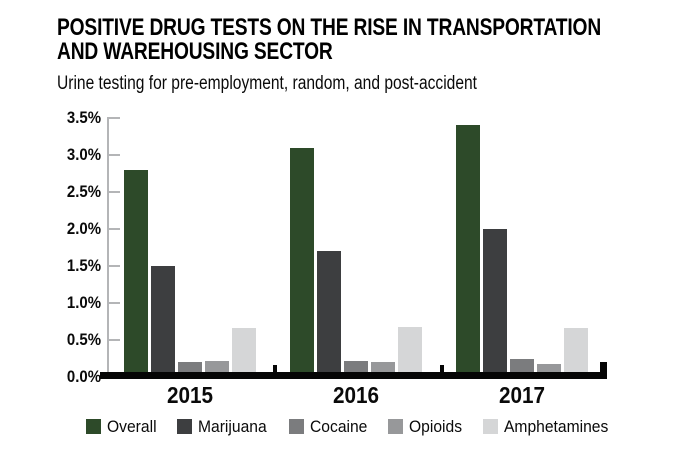 This screenshot has height=458, width=684. I want to click on legend-item-overall: Overall, so click(123, 426).